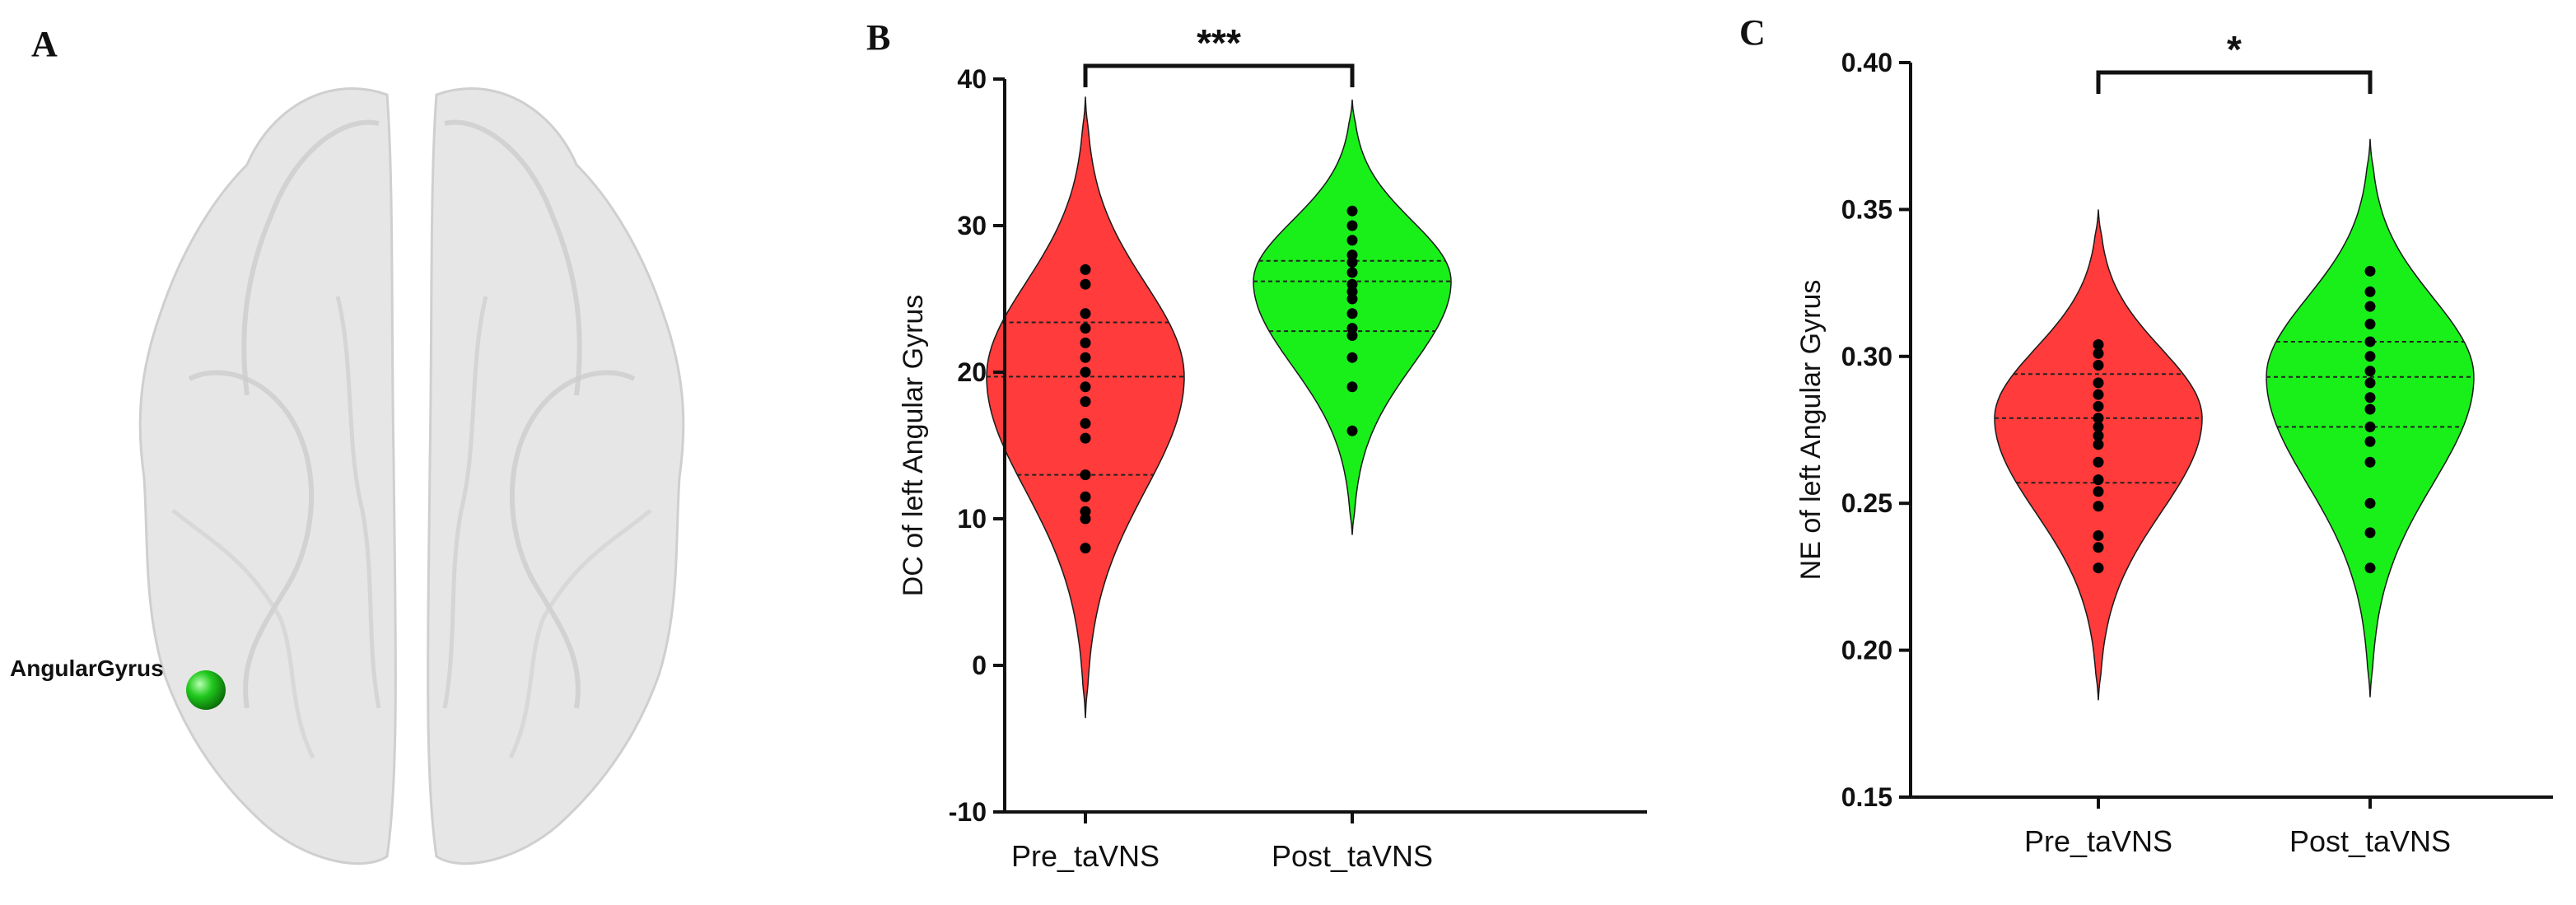  Describe the element at coordinates (968, 445) in the screenshot. I see `y-tick-labels: -10 0 10 20 30 40` at that location.